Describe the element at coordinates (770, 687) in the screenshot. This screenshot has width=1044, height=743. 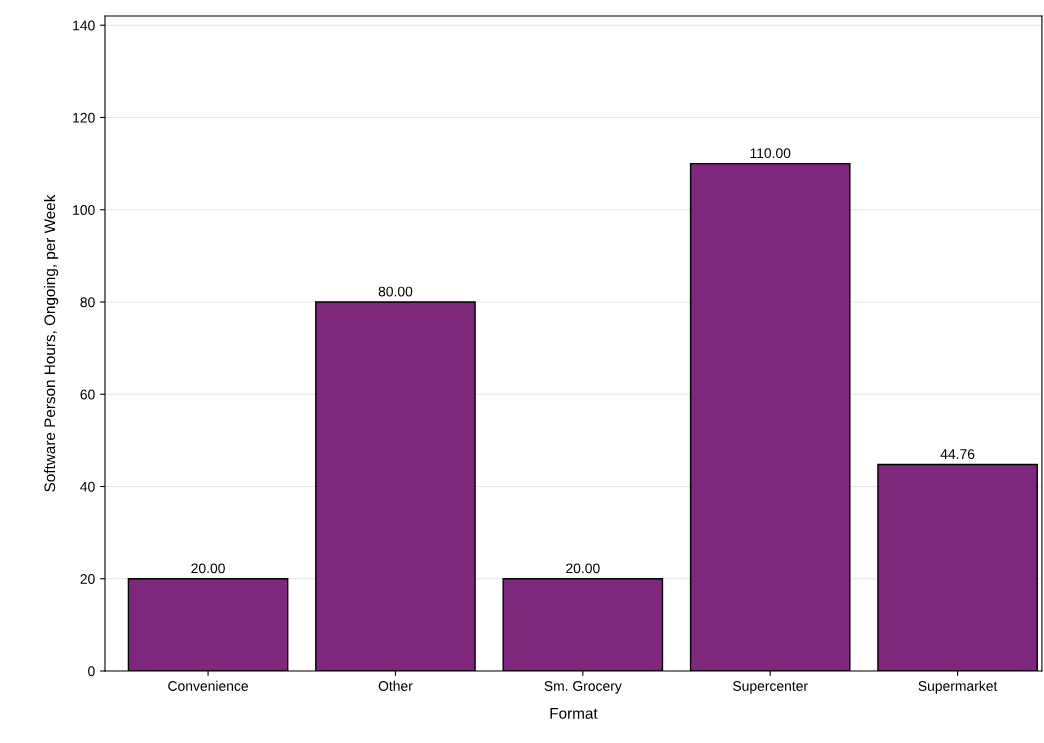
I see `x-tick-label: Supercenter` at that location.